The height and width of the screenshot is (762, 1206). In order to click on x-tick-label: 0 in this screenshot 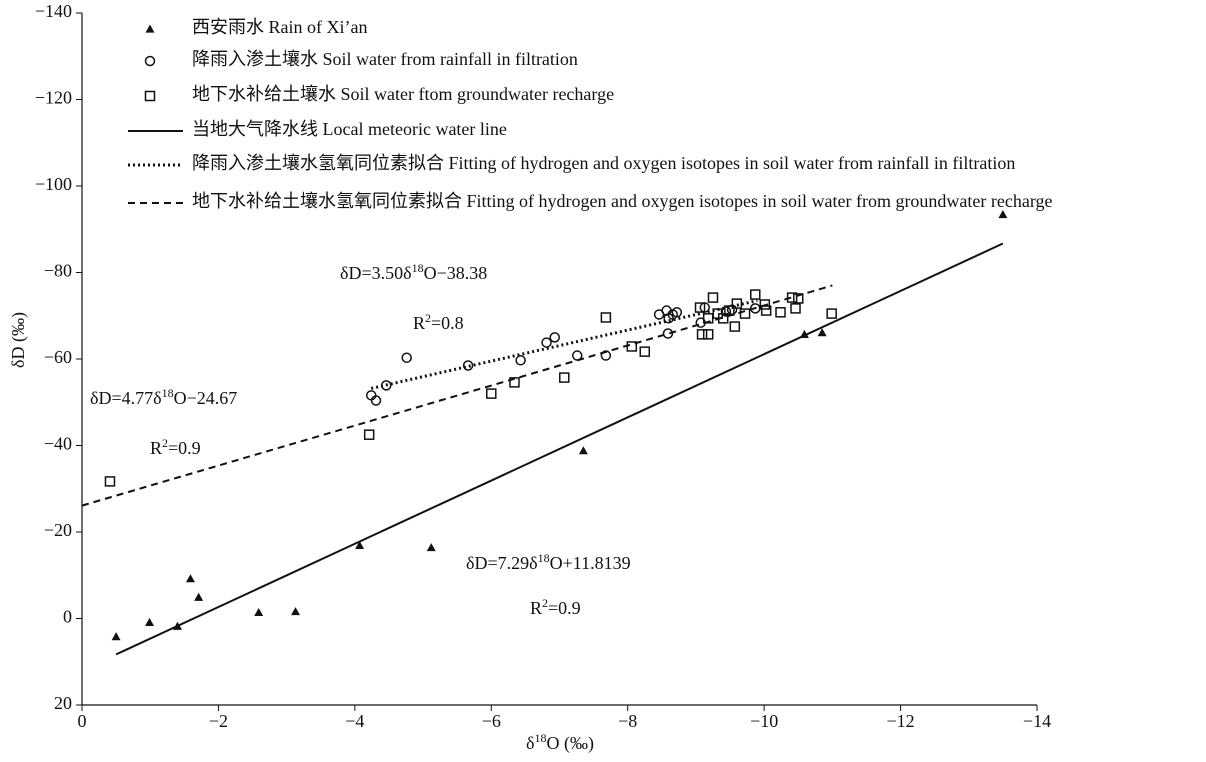, I will do `click(82, 721)`.